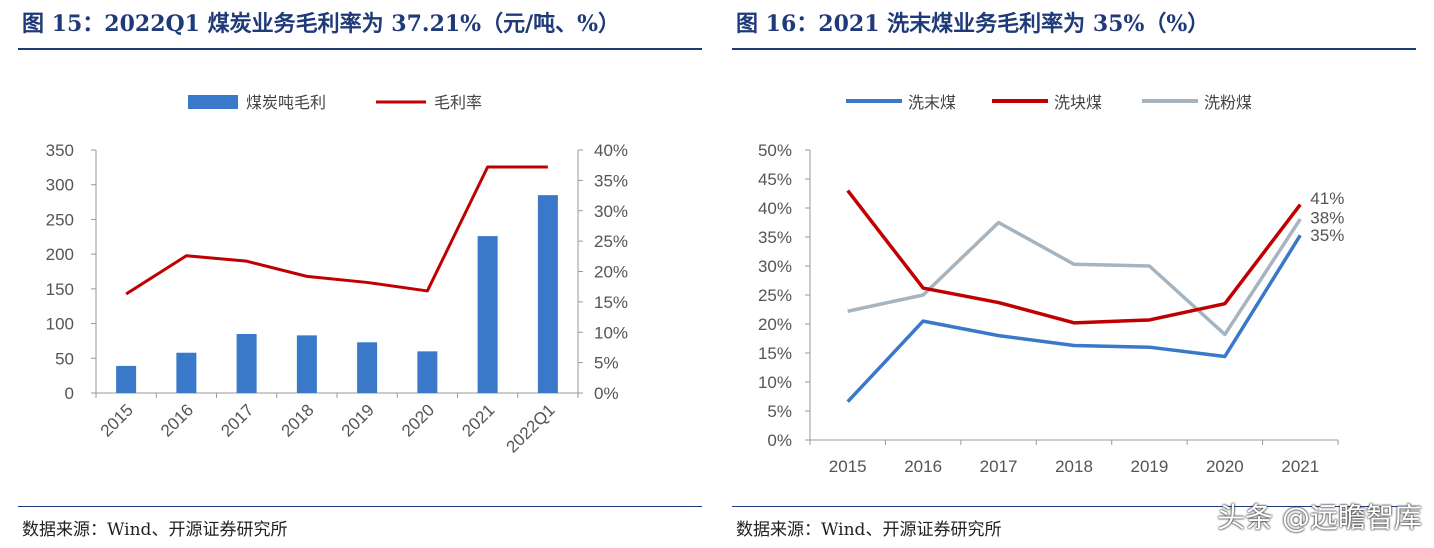 The image size is (1434, 548). I want to click on bar-2018, so click(306, 364).